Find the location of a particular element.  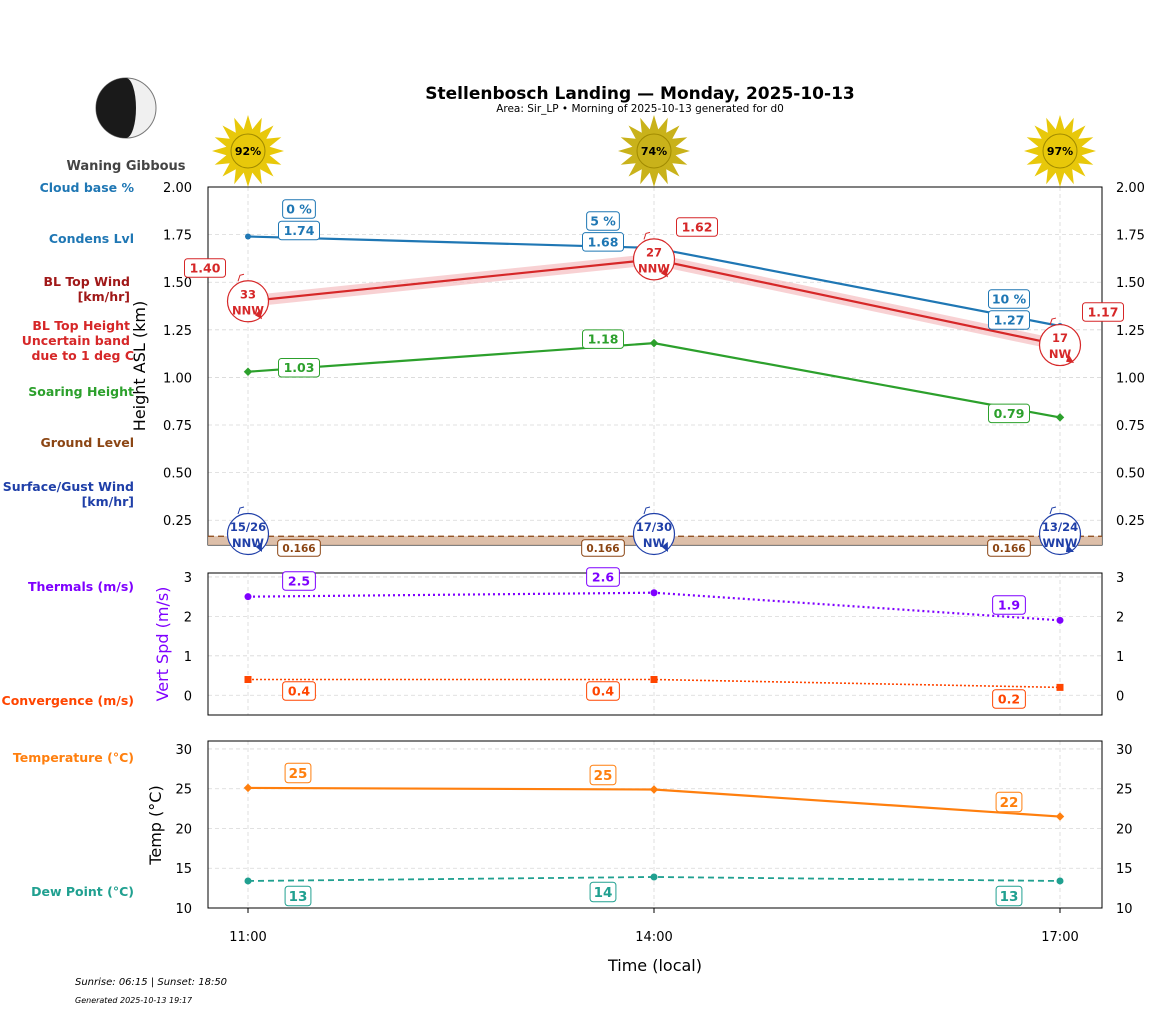

height-ytick-left-3: 1.00 is located at coordinates (177, 378).